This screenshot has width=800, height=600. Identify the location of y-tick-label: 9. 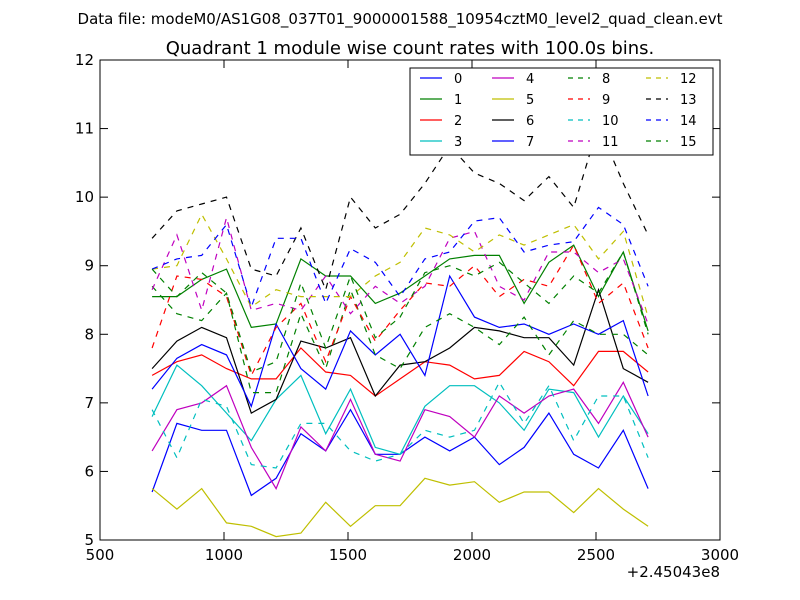
(89, 266).